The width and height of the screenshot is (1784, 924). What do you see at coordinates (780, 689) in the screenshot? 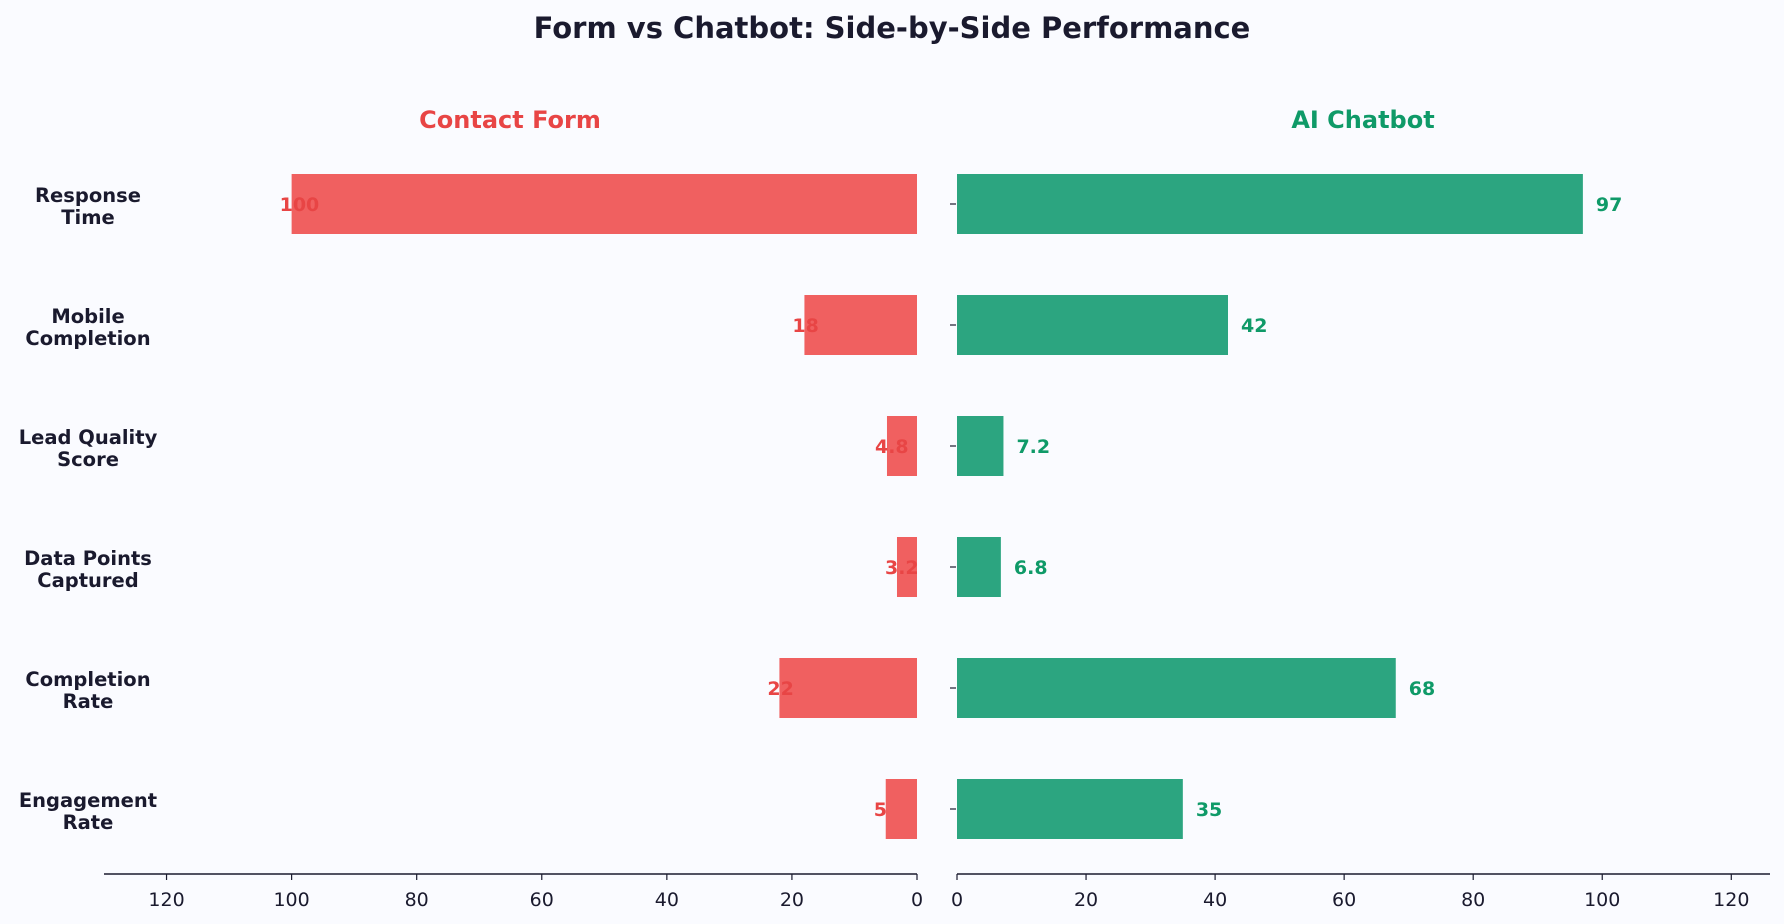
I see `contact-form-value-label: 22` at bounding box center [780, 689].